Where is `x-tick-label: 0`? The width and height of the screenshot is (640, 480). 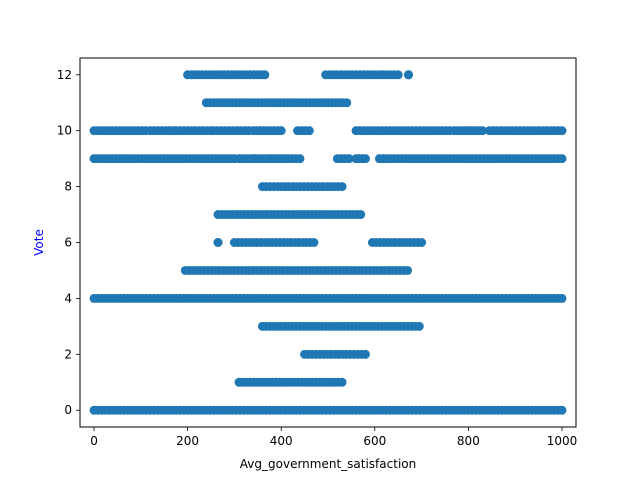
x-tick-label: 0 is located at coordinates (94, 441).